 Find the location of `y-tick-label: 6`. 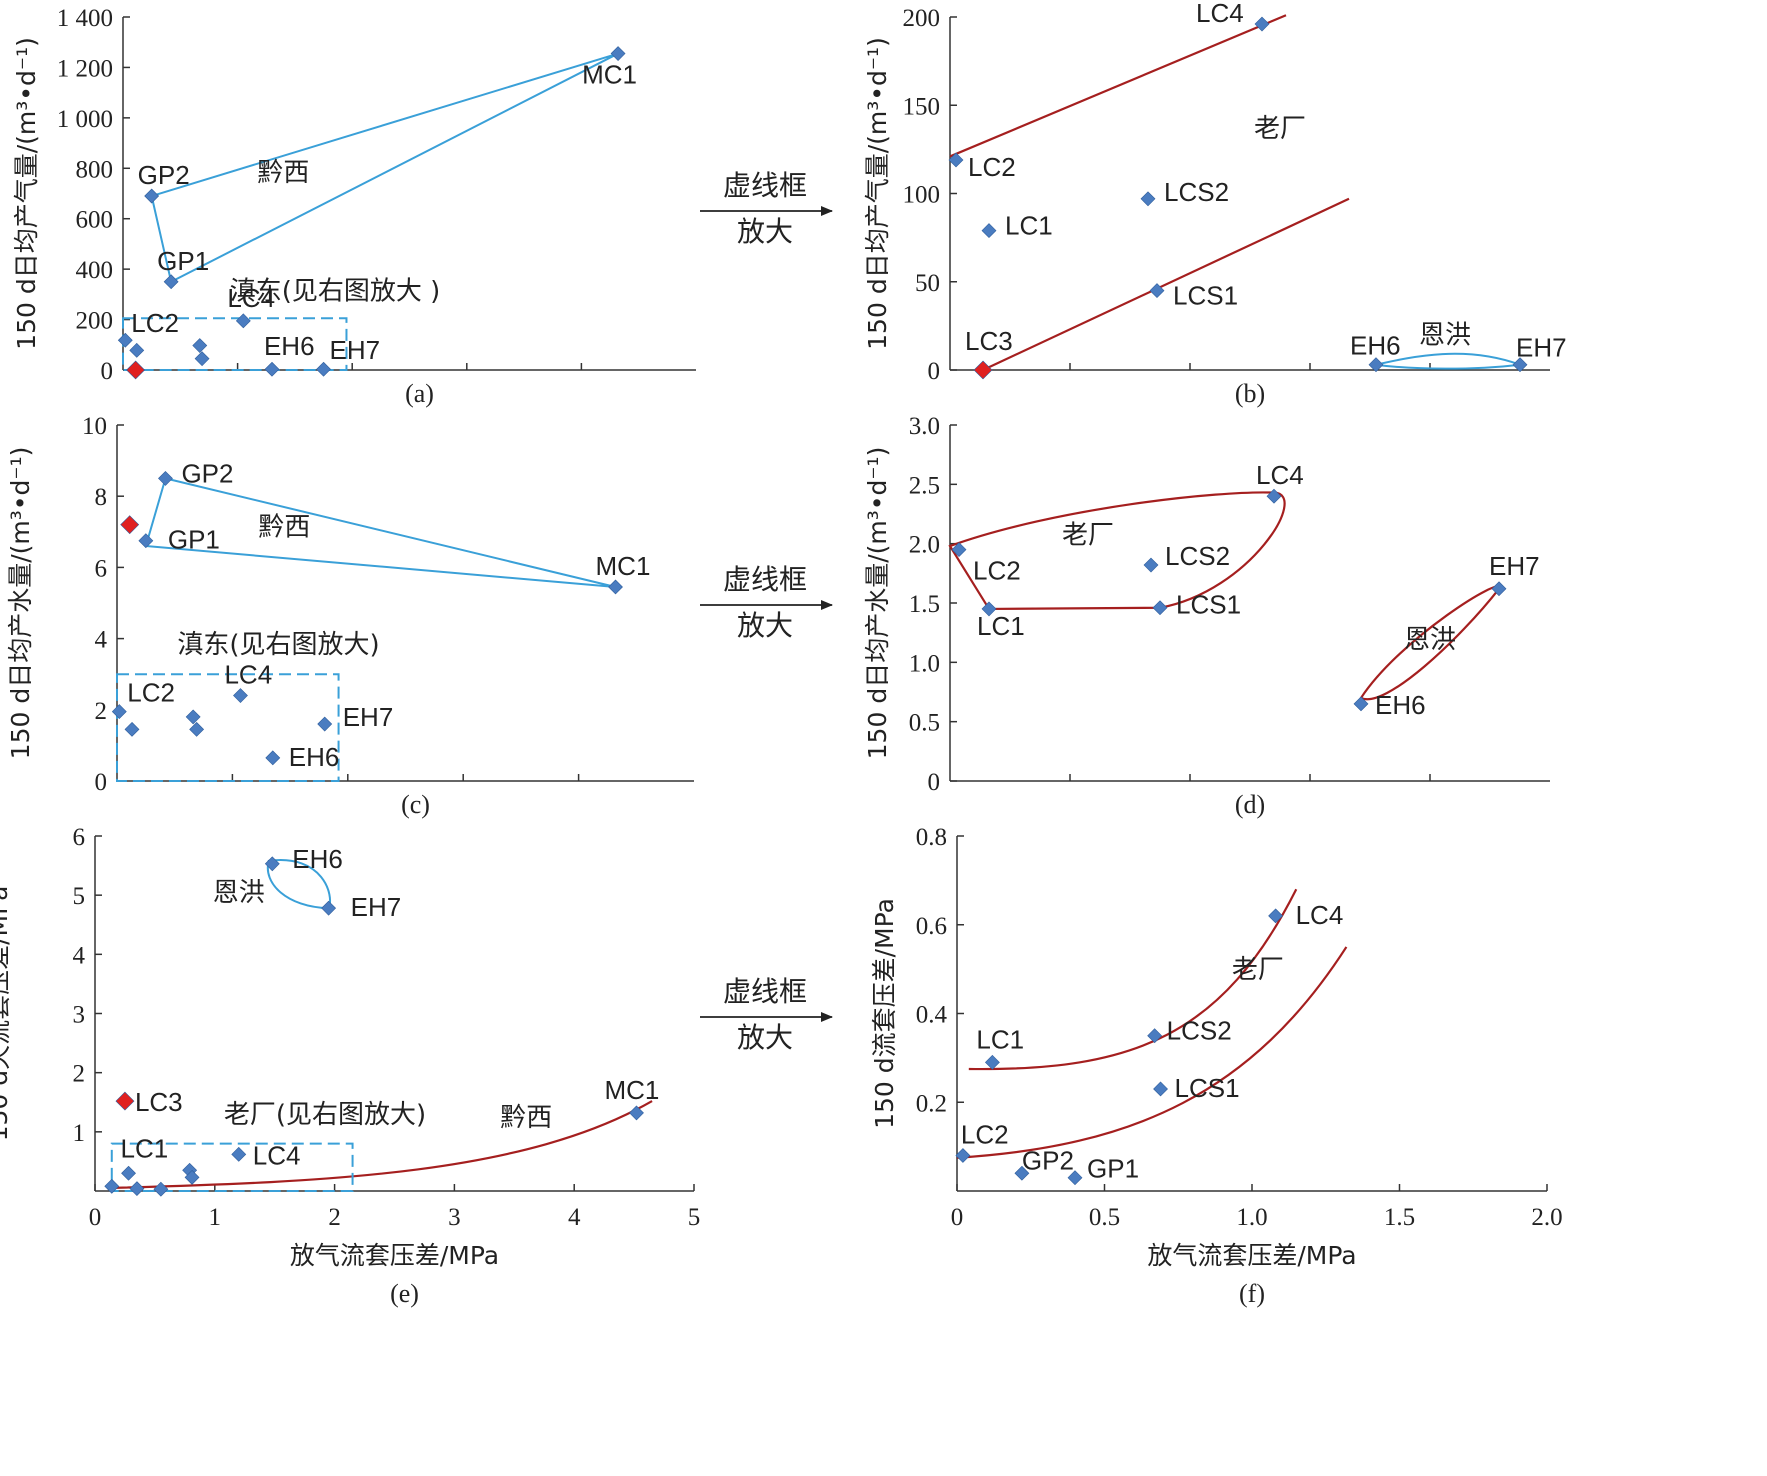

y-tick-label: 6 is located at coordinates (79, 837).